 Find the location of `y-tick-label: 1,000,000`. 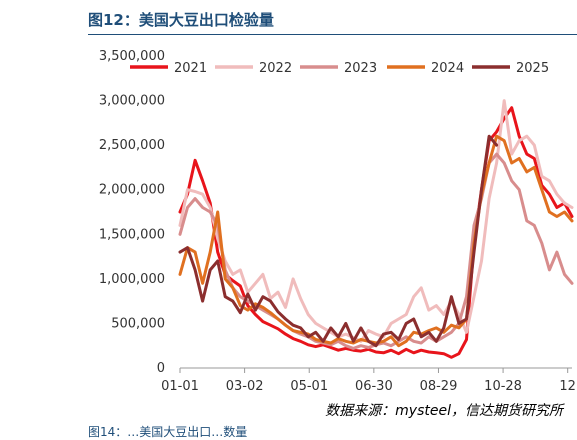

y-tick-label: 1,000,000 is located at coordinates (132, 279).